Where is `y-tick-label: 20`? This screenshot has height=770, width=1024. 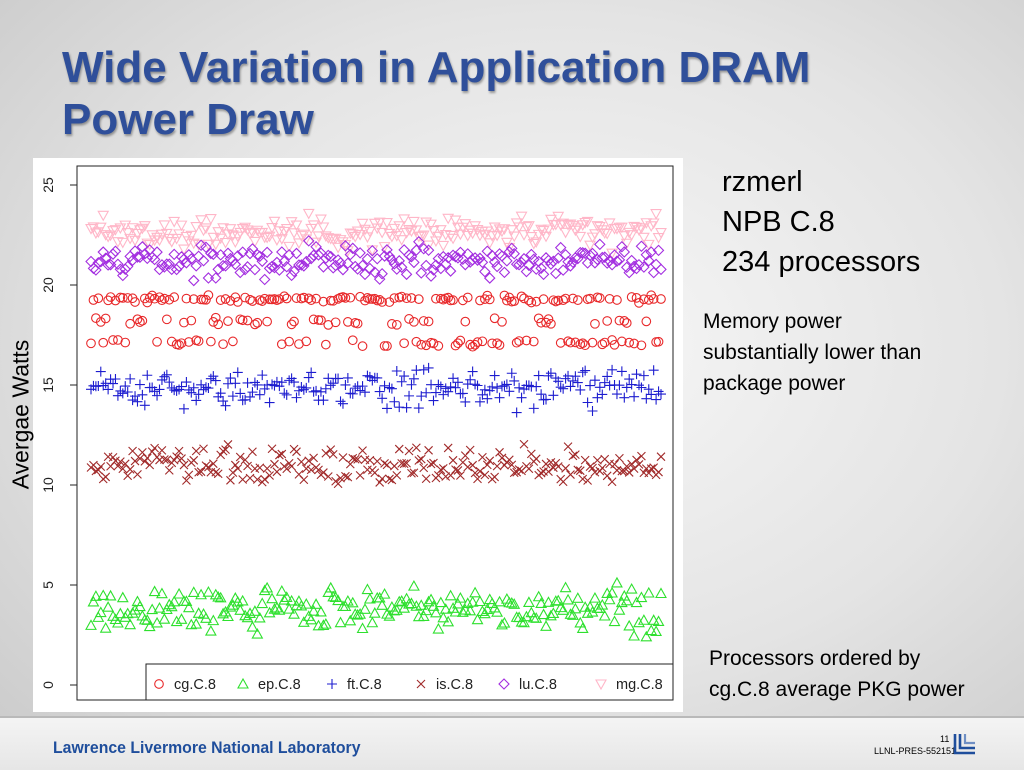 y-tick-label: 20 is located at coordinates (48, 285).